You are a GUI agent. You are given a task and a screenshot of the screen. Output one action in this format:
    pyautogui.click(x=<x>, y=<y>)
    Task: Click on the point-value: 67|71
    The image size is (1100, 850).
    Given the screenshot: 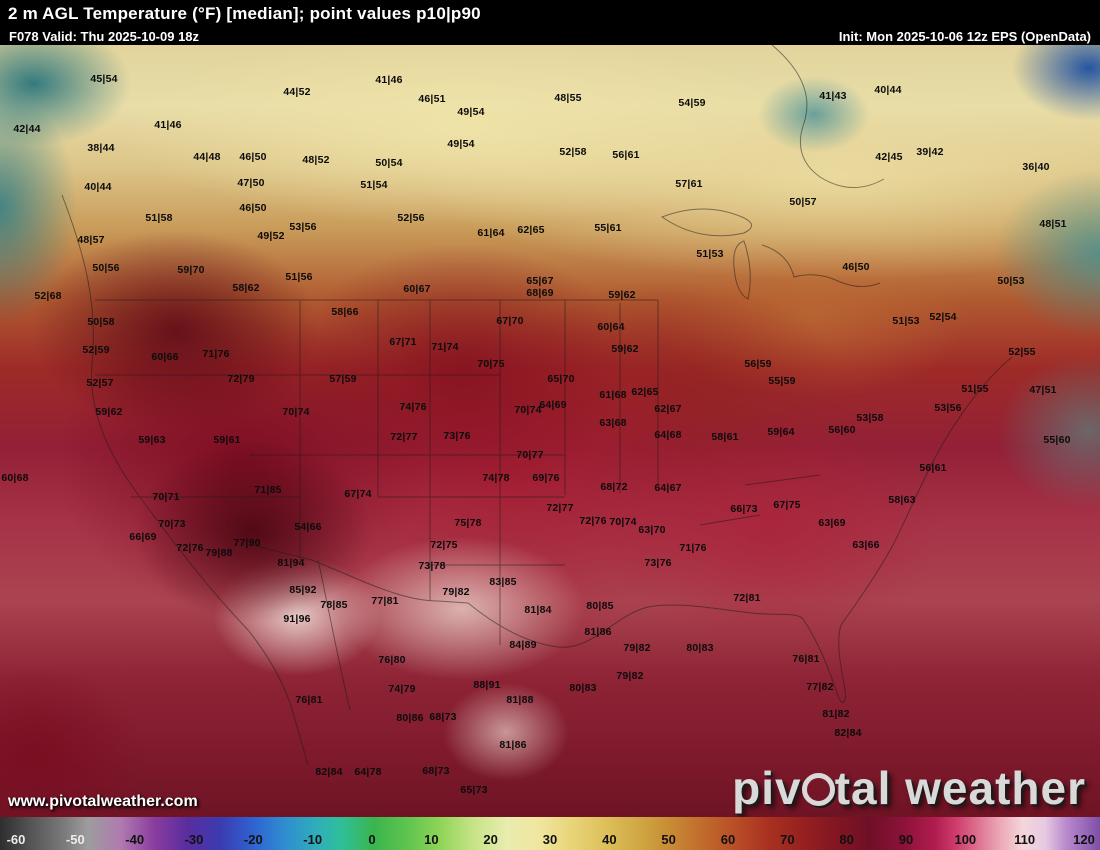 What is the action you would take?
    pyautogui.click(x=403, y=342)
    